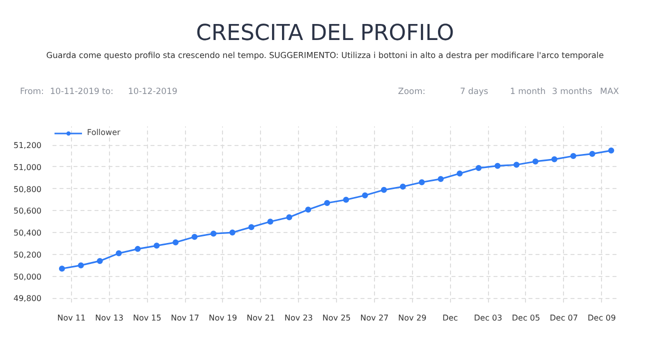  I want to click on y-tick-label: 50,600, so click(28, 211).